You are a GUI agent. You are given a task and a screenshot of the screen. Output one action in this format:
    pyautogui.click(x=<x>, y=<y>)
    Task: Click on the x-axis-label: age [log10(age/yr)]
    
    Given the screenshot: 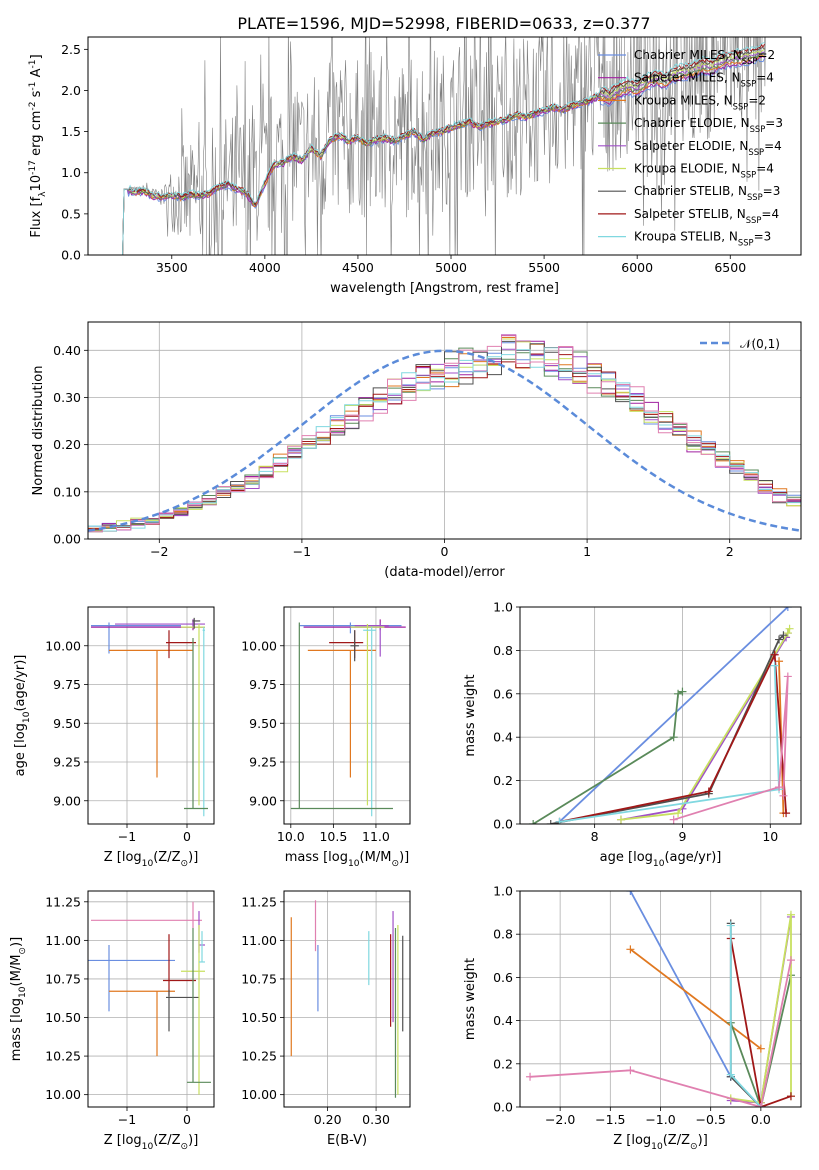 What is the action you would take?
    pyautogui.click(x=661, y=859)
    